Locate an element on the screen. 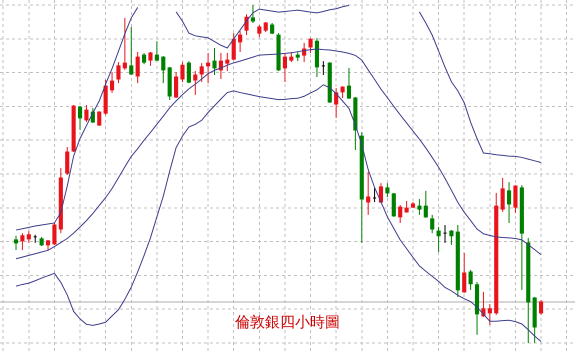 The height and width of the screenshot is (351, 575). text: 倫敦銀四小時圖 is located at coordinates (287, 323).